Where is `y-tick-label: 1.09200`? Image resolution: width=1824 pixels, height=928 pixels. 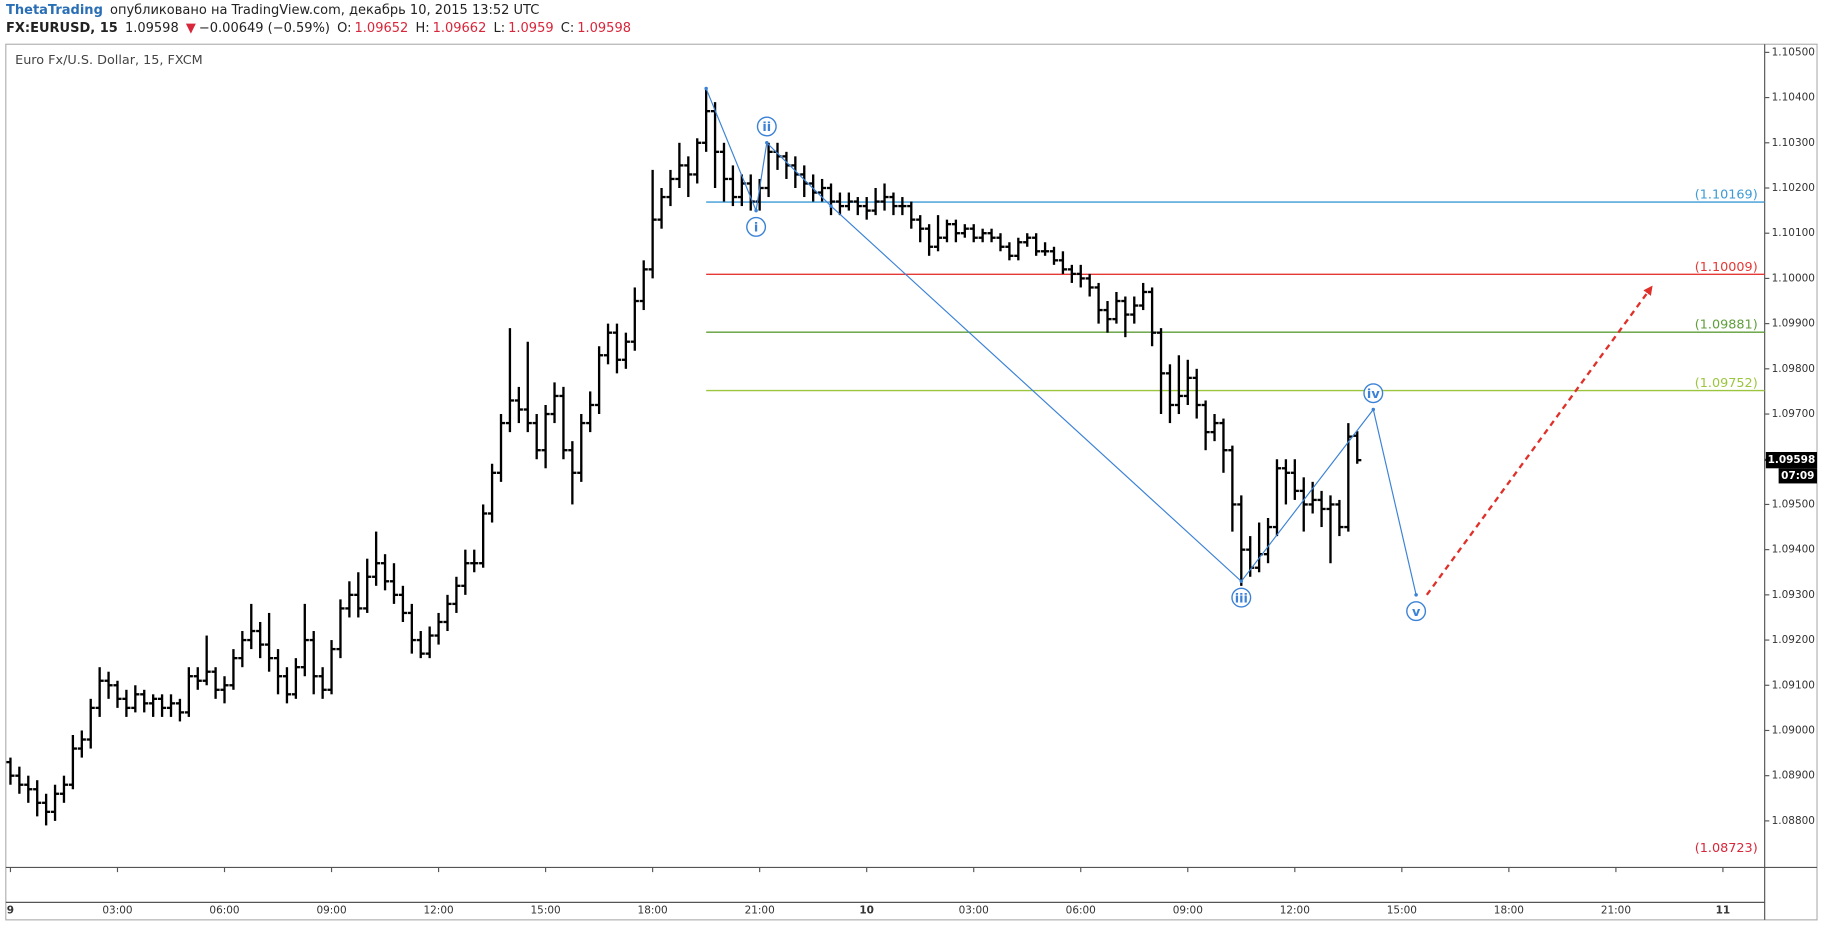 y-tick-label: 1.09200 is located at coordinates (1793, 640).